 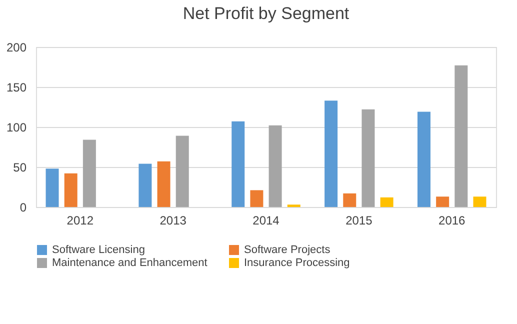 What do you see at coordinates (287, 250) in the screenshot?
I see `legend-label: Software Projects` at bounding box center [287, 250].